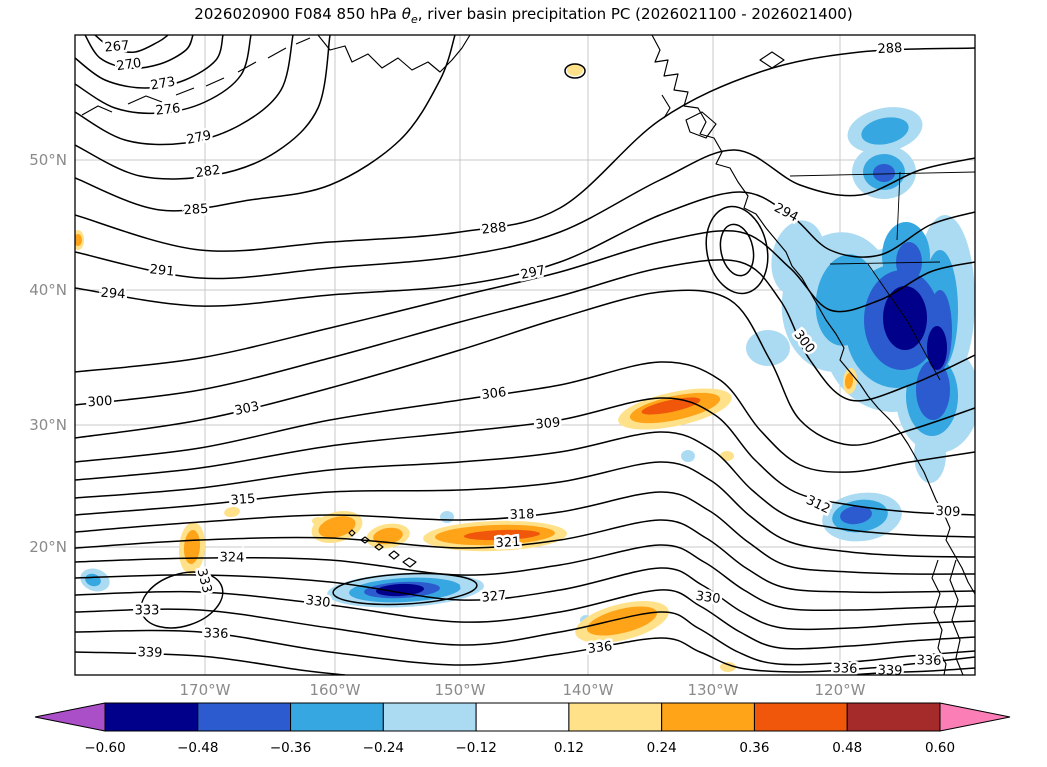 The width and height of the screenshot is (1047, 767). I want to click on contour-label: 285, so click(196, 210).